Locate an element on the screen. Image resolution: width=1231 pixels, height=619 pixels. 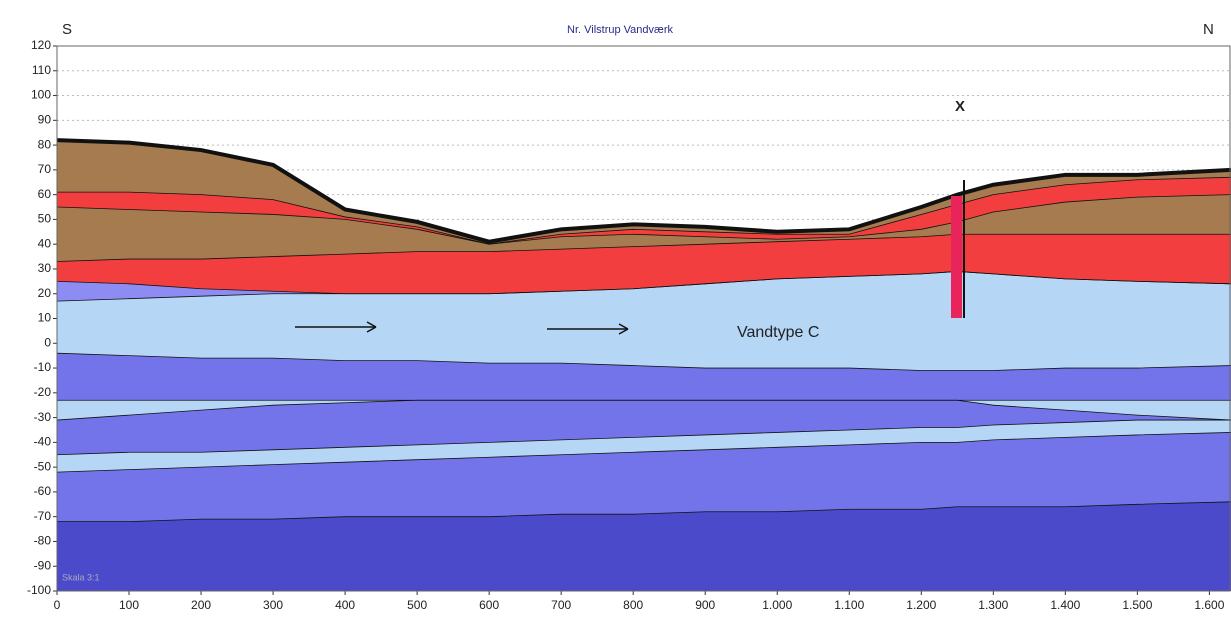
y-tick-label: 30 is located at coordinates (45, 268).